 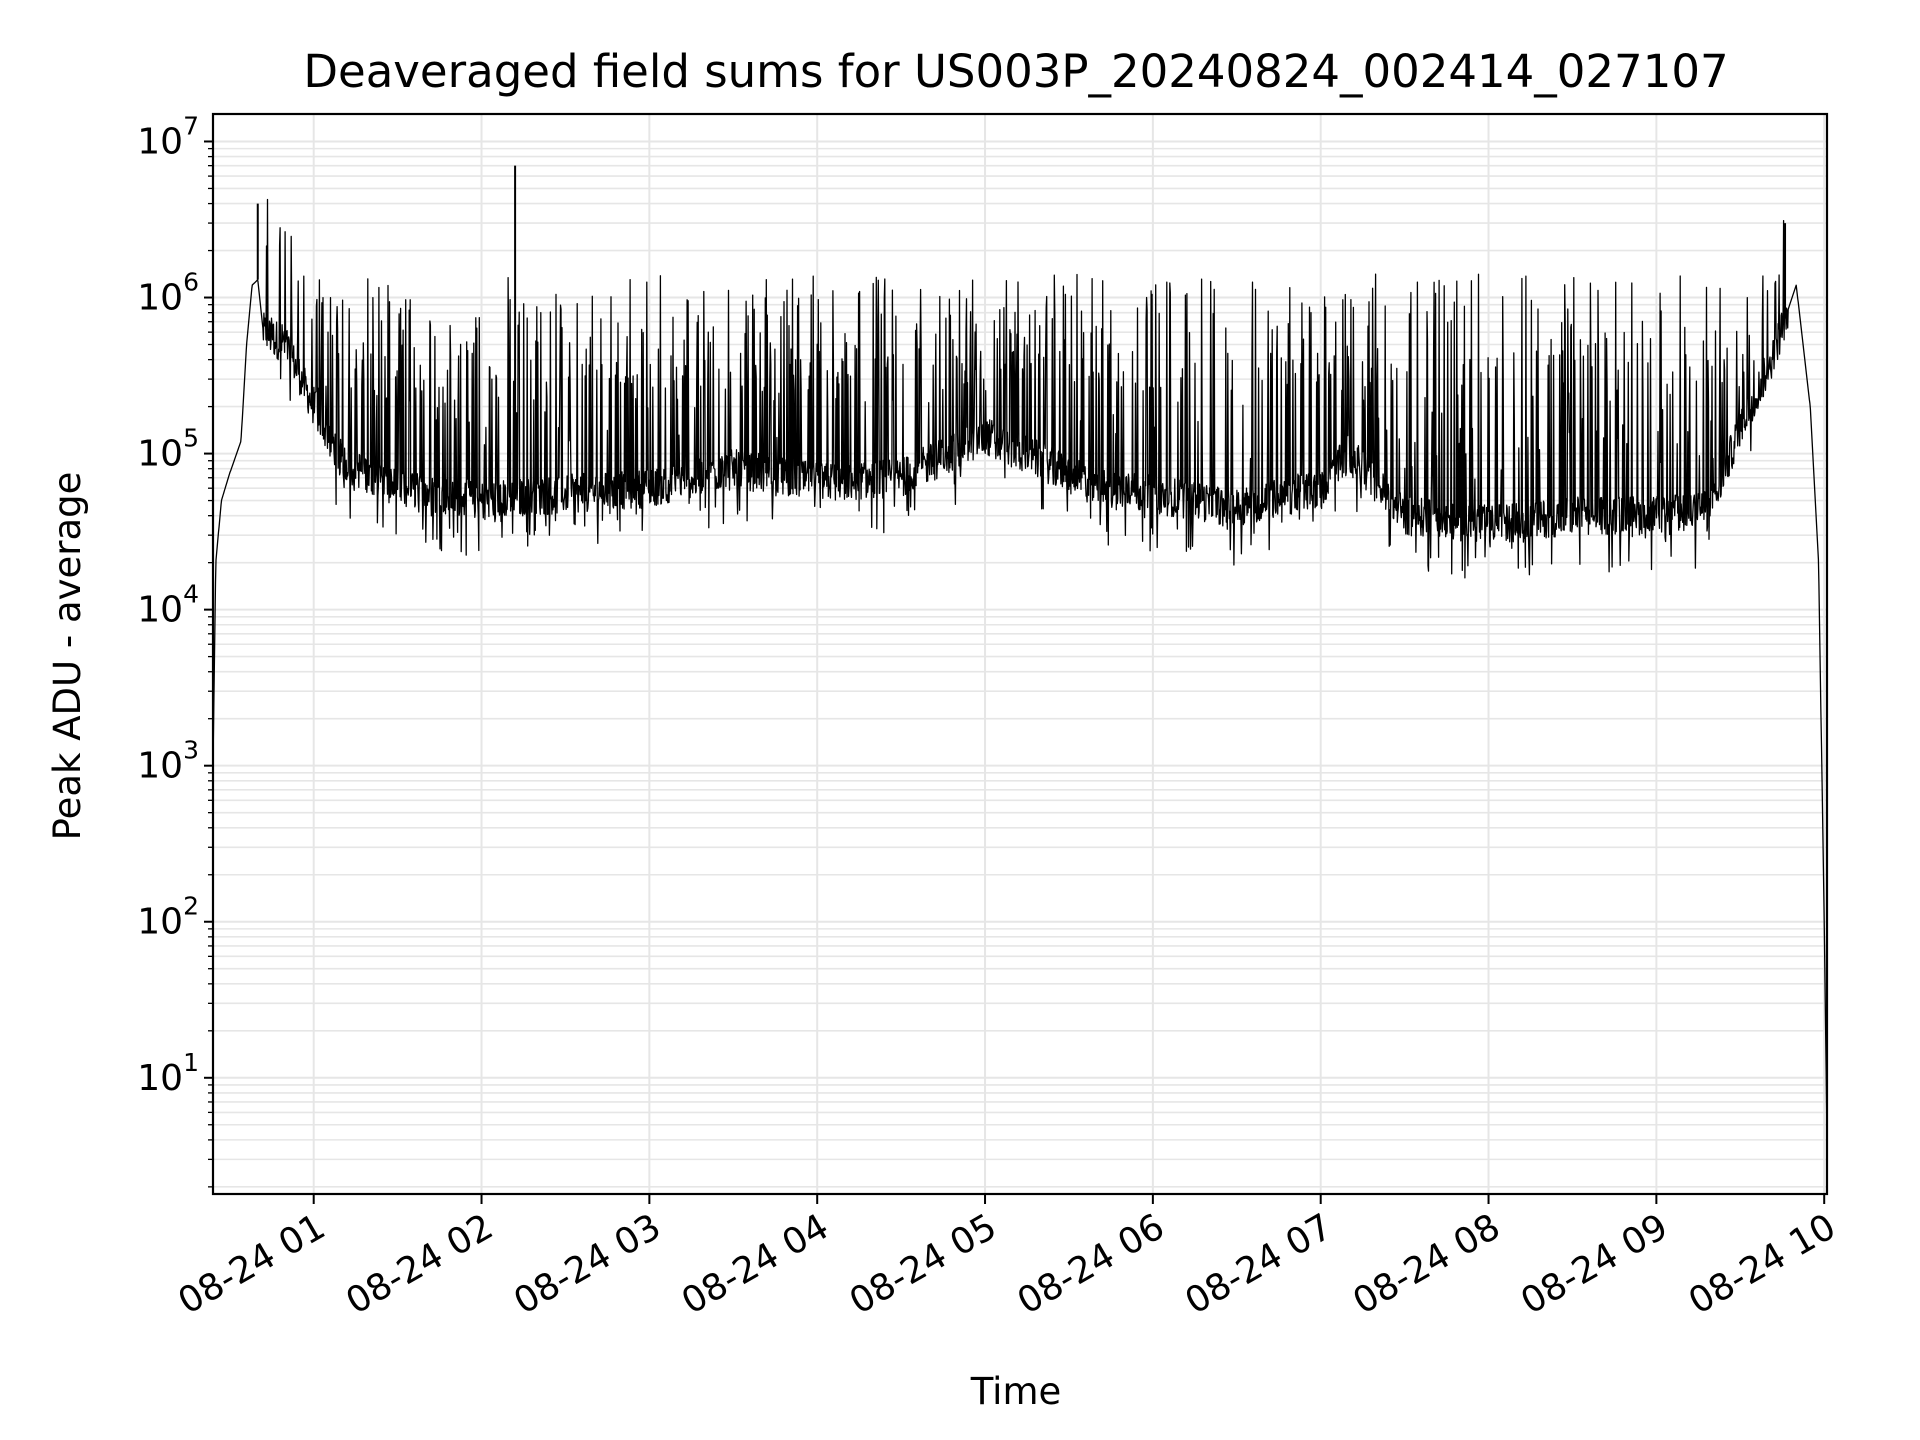 What do you see at coordinates (191, 594) in the screenshot?
I see `y-tick-exponent: 4` at bounding box center [191, 594].